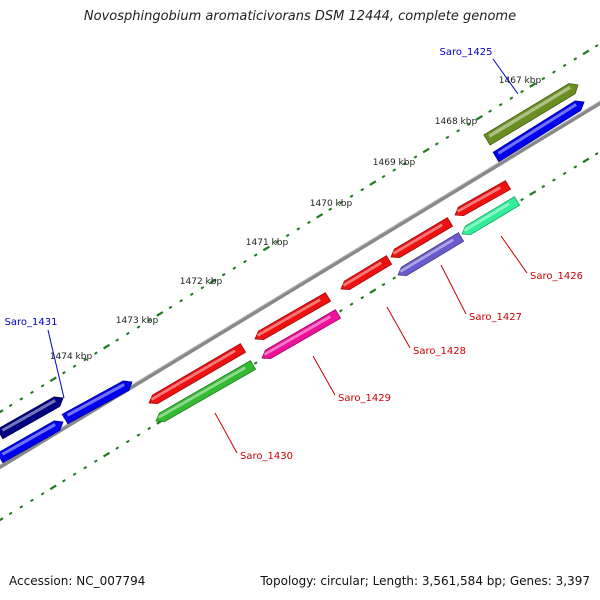 Image resolution: width=600 pixels, height=600 pixels. I want to click on gene-red-b, so click(422, 238).